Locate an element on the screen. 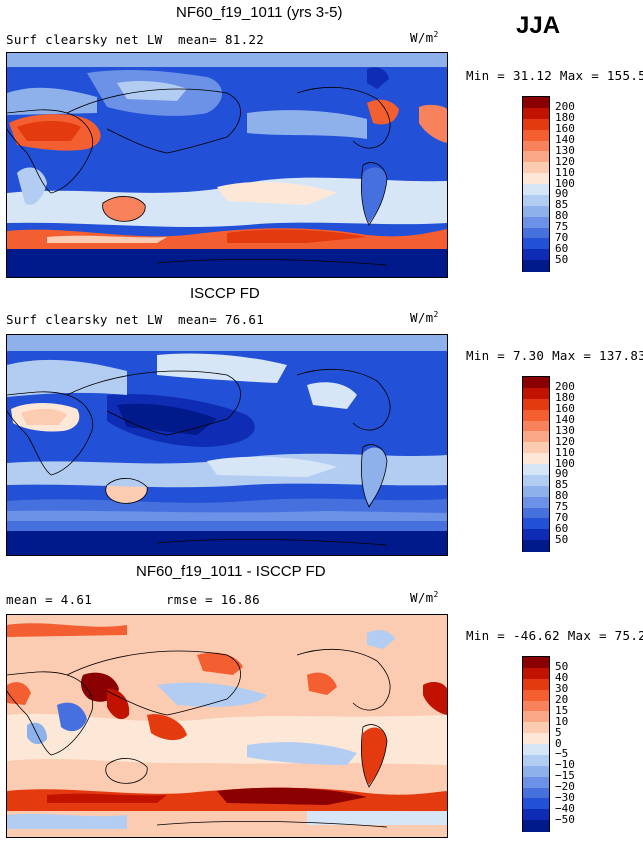 This screenshot has height=842, width=643. colorbar-level-label: 130 is located at coordinates (565, 430).